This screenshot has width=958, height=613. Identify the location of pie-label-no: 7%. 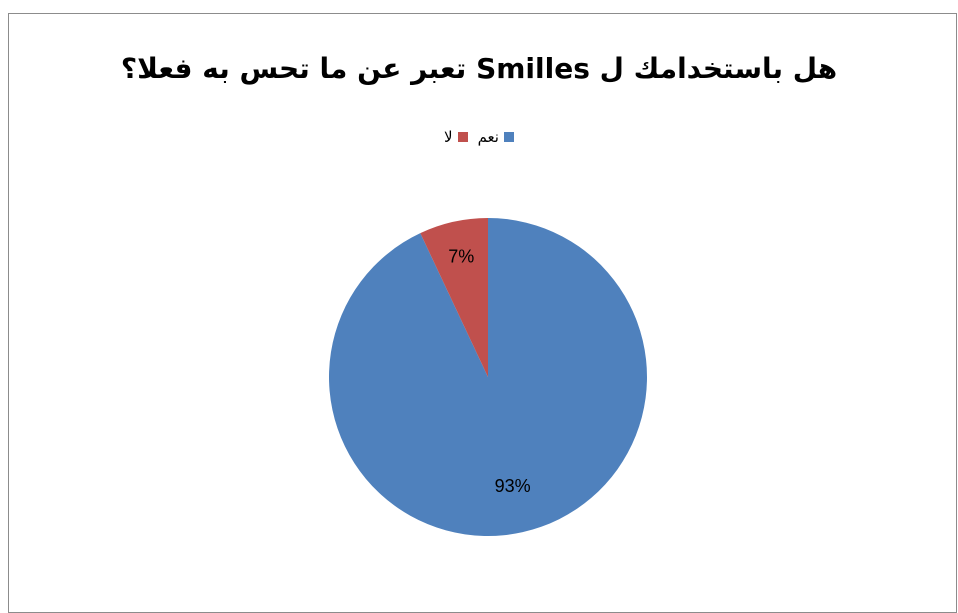
(461, 256).